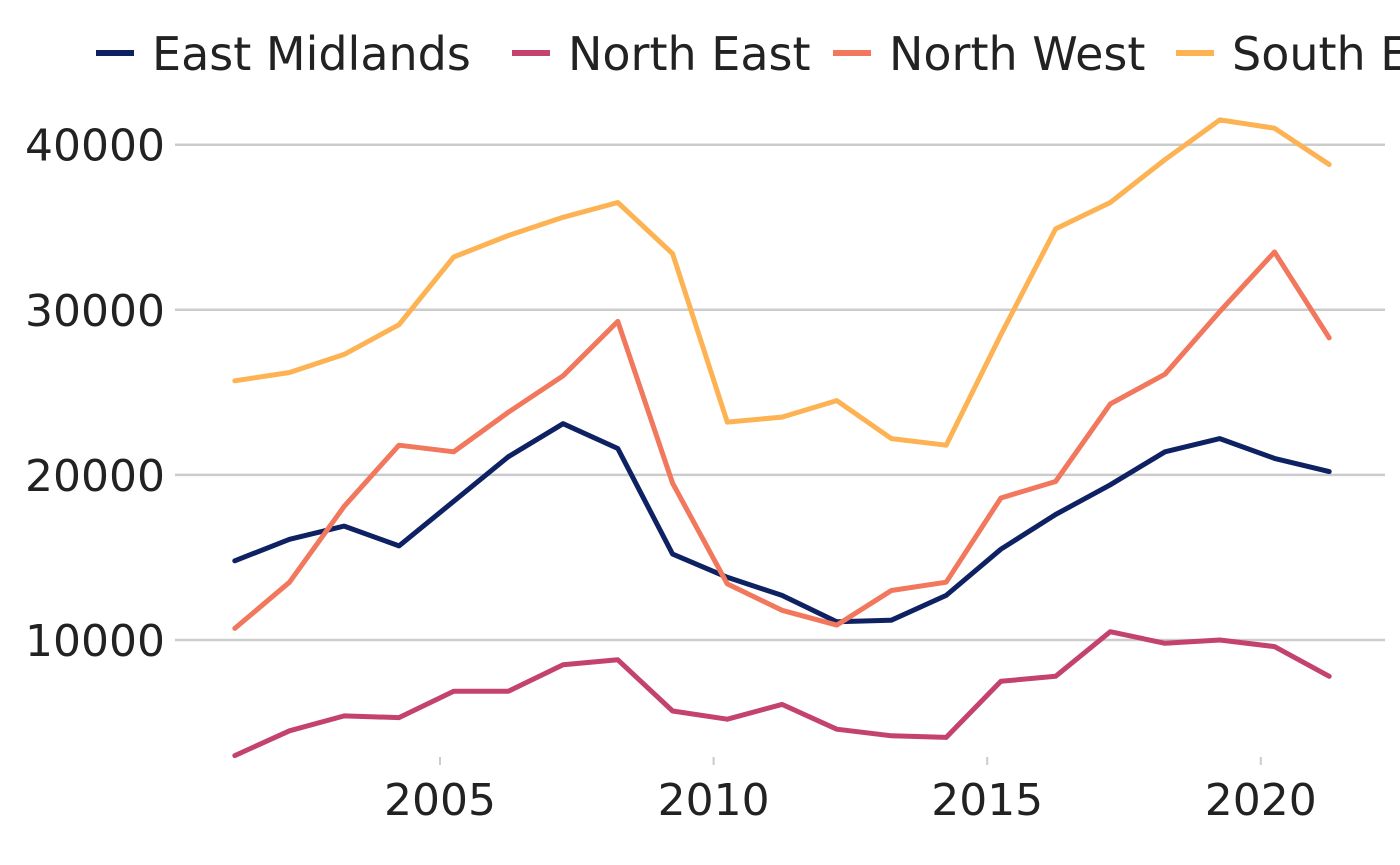  I want to click on series-line-north-east, so click(782, 694).